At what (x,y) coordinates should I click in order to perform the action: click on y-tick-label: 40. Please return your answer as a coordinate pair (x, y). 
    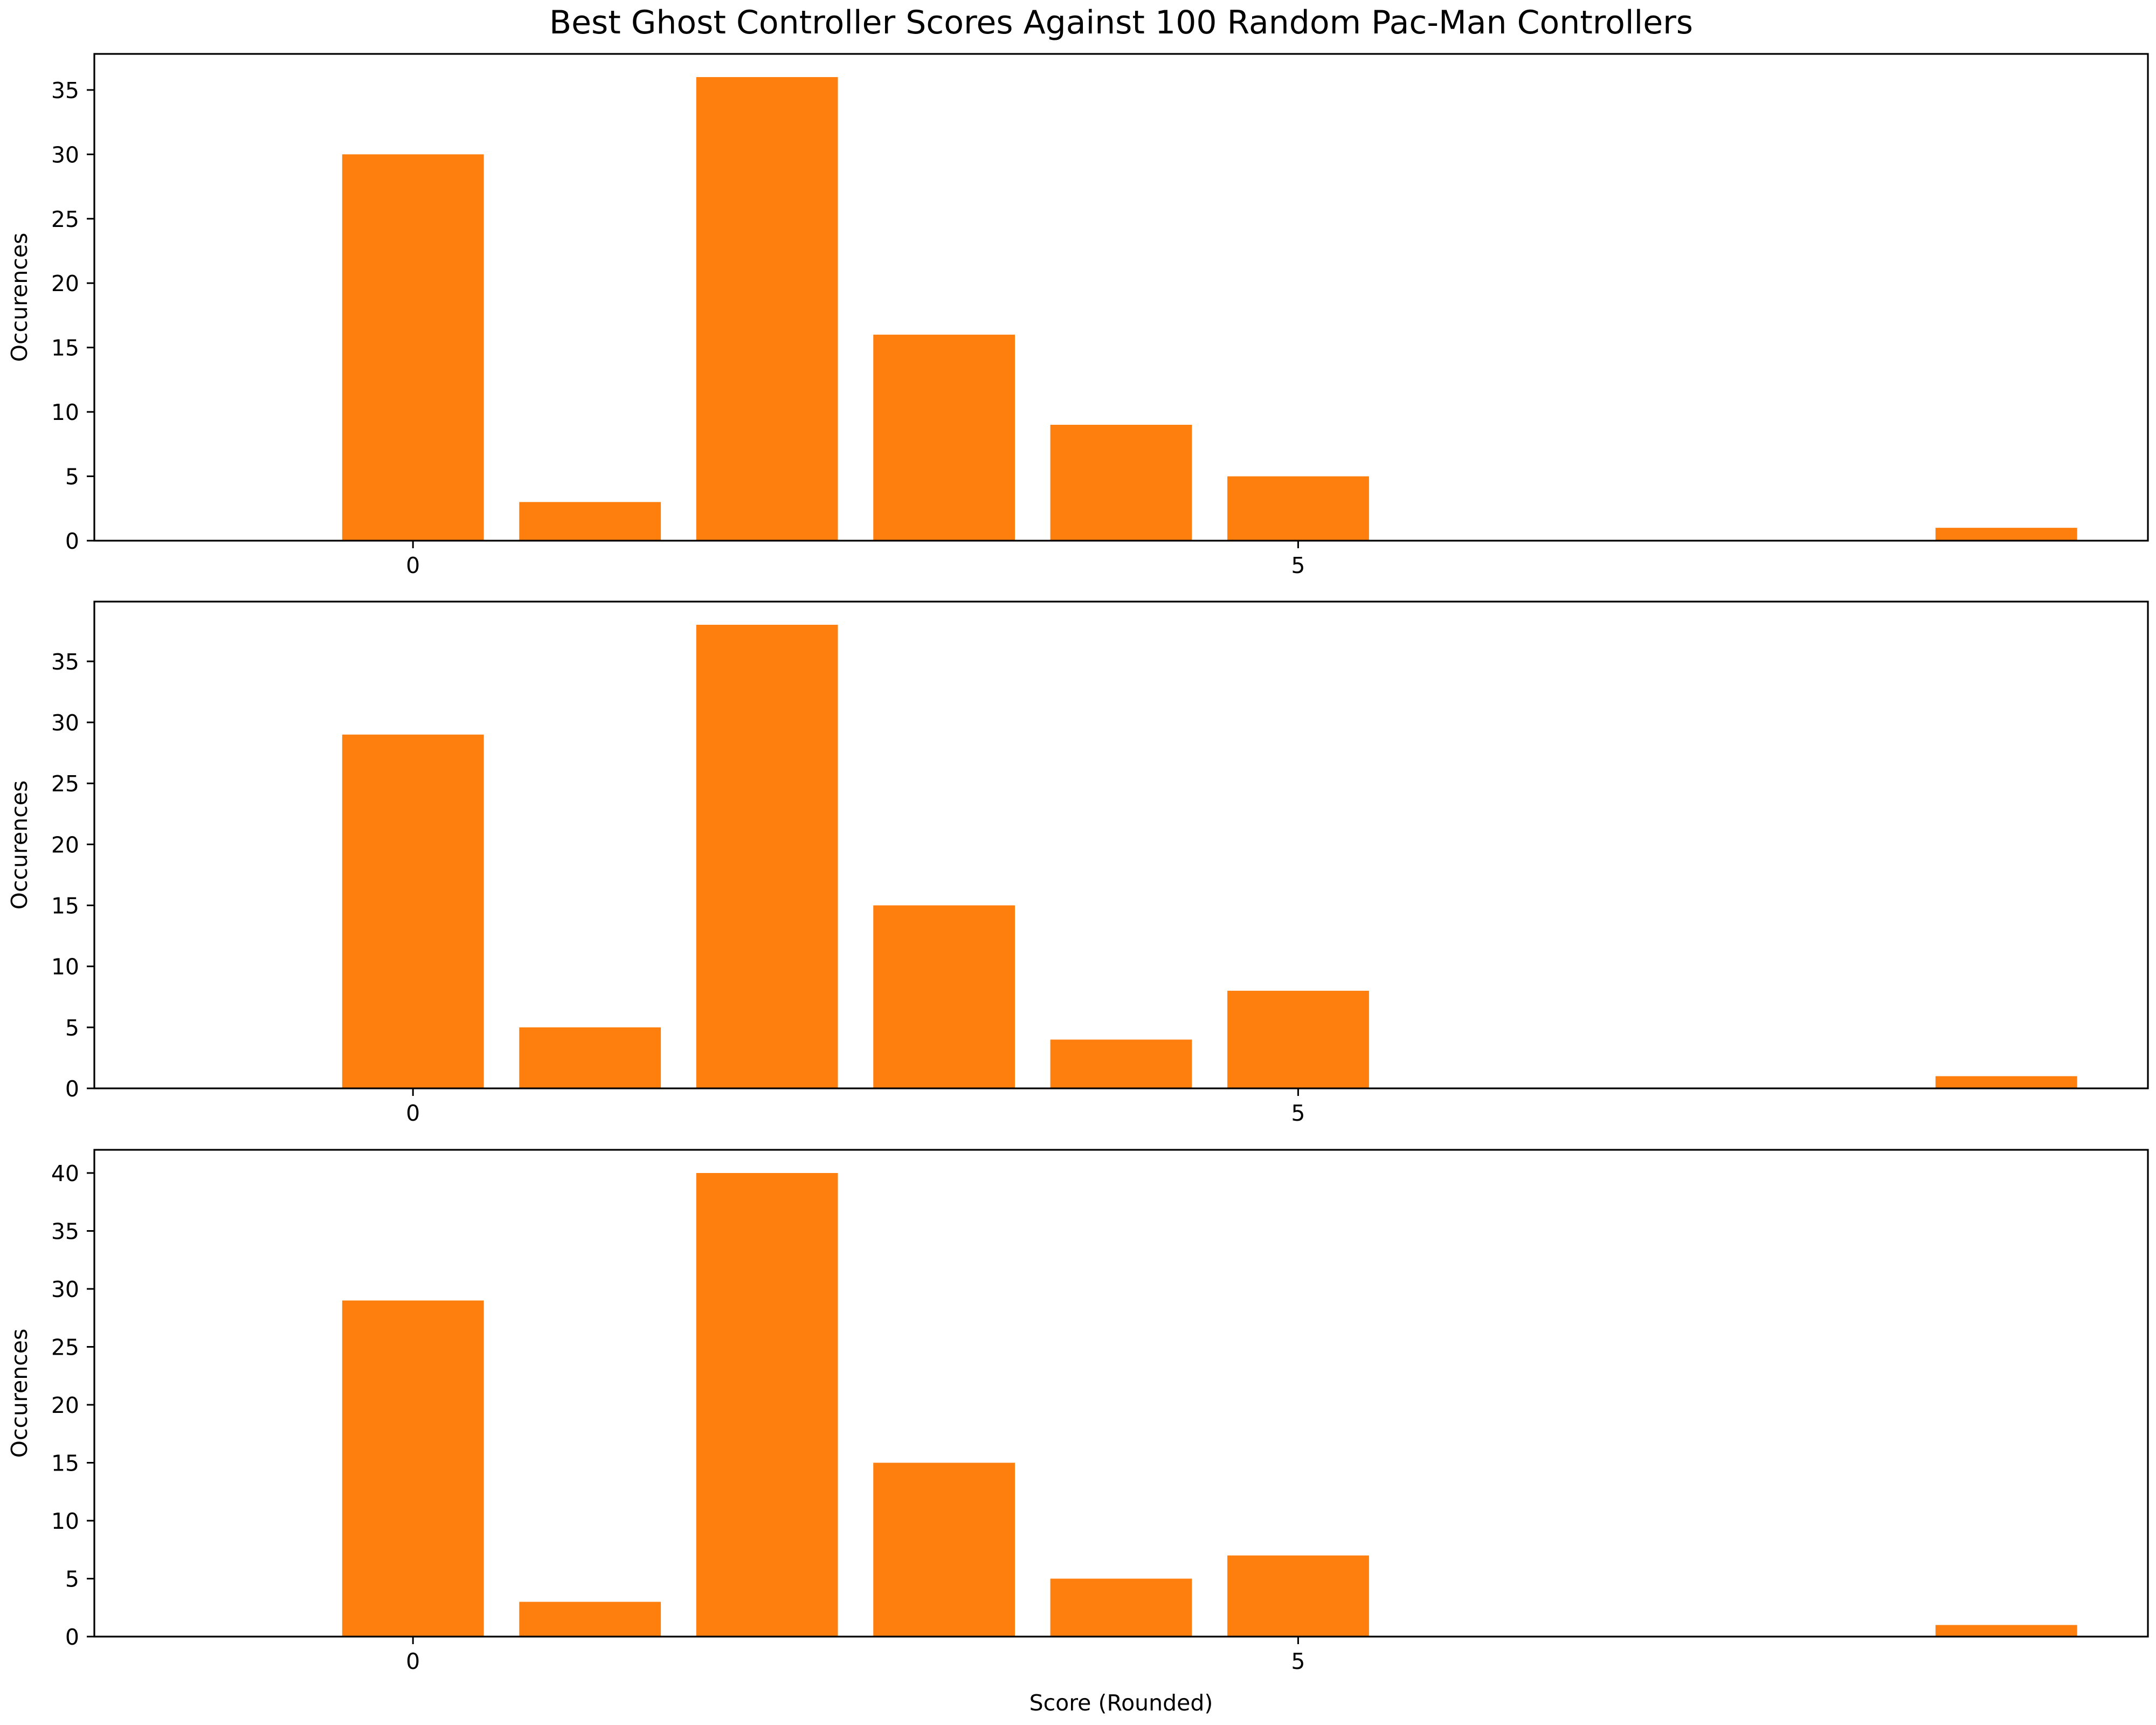
    Looking at the image, I should click on (65, 1173).